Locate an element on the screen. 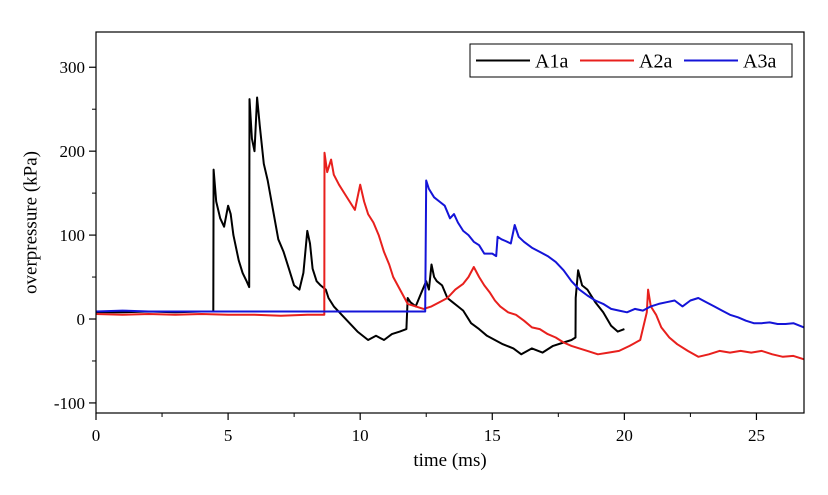  x-tick-label: 20 is located at coordinates (624, 435).